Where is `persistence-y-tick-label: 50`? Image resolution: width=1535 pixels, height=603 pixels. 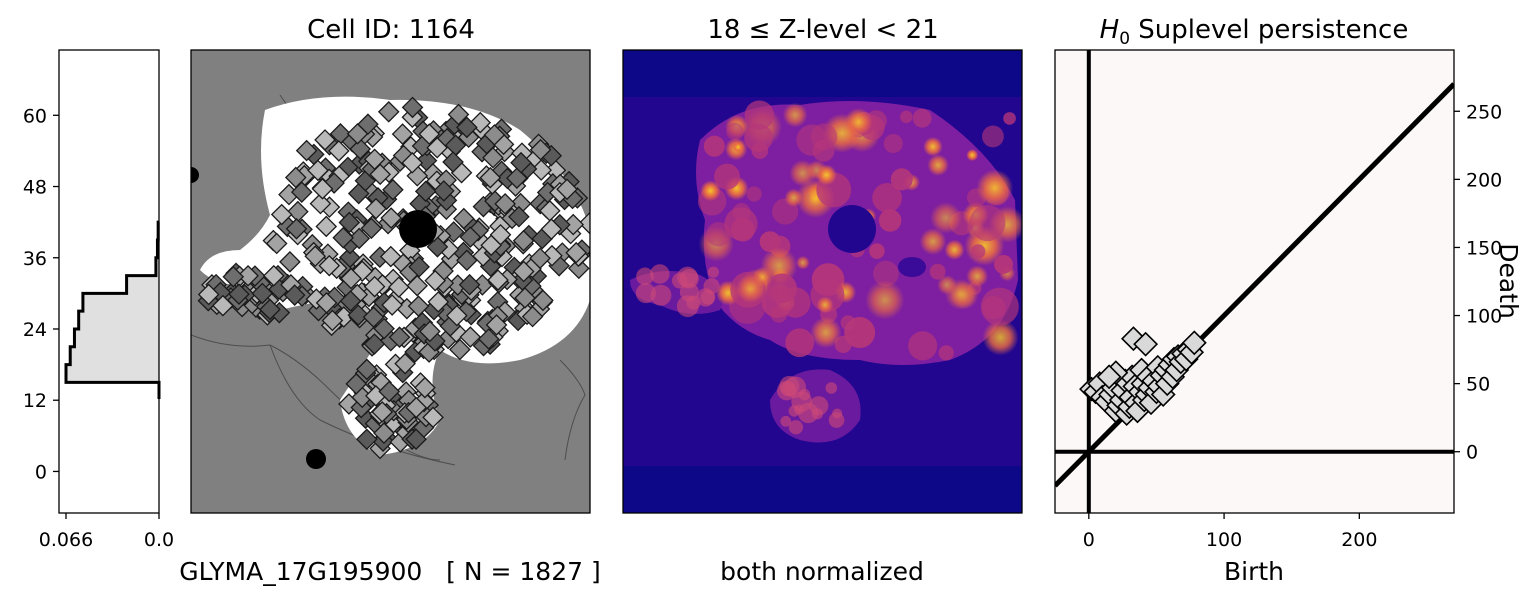
persistence-y-tick-label: 50 is located at coordinates (1478, 385).